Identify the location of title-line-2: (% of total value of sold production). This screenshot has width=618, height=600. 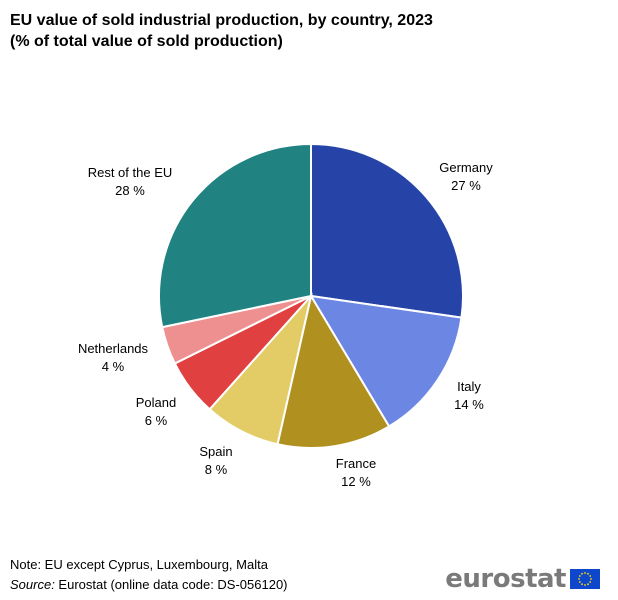
(146, 41).